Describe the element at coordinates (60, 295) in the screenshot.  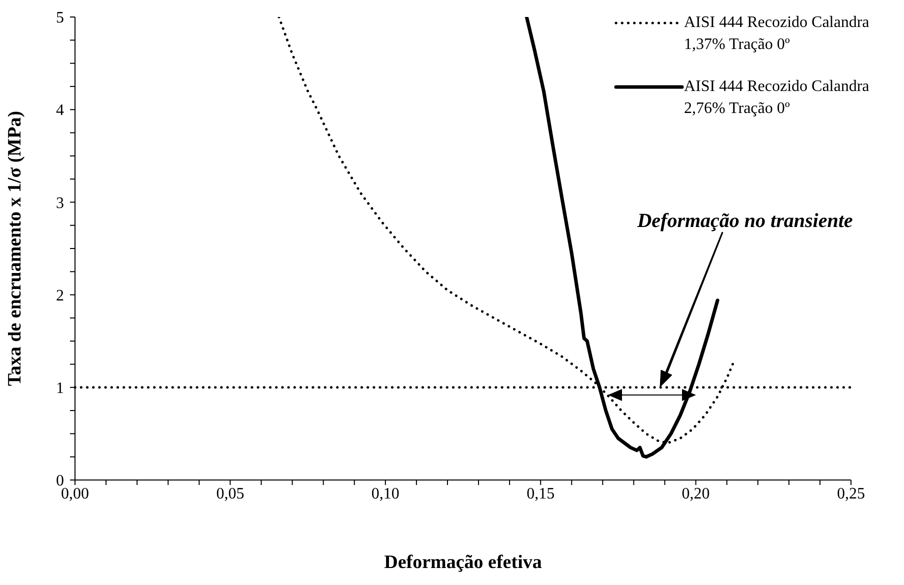
I see `y-tick-label: 2` at that location.